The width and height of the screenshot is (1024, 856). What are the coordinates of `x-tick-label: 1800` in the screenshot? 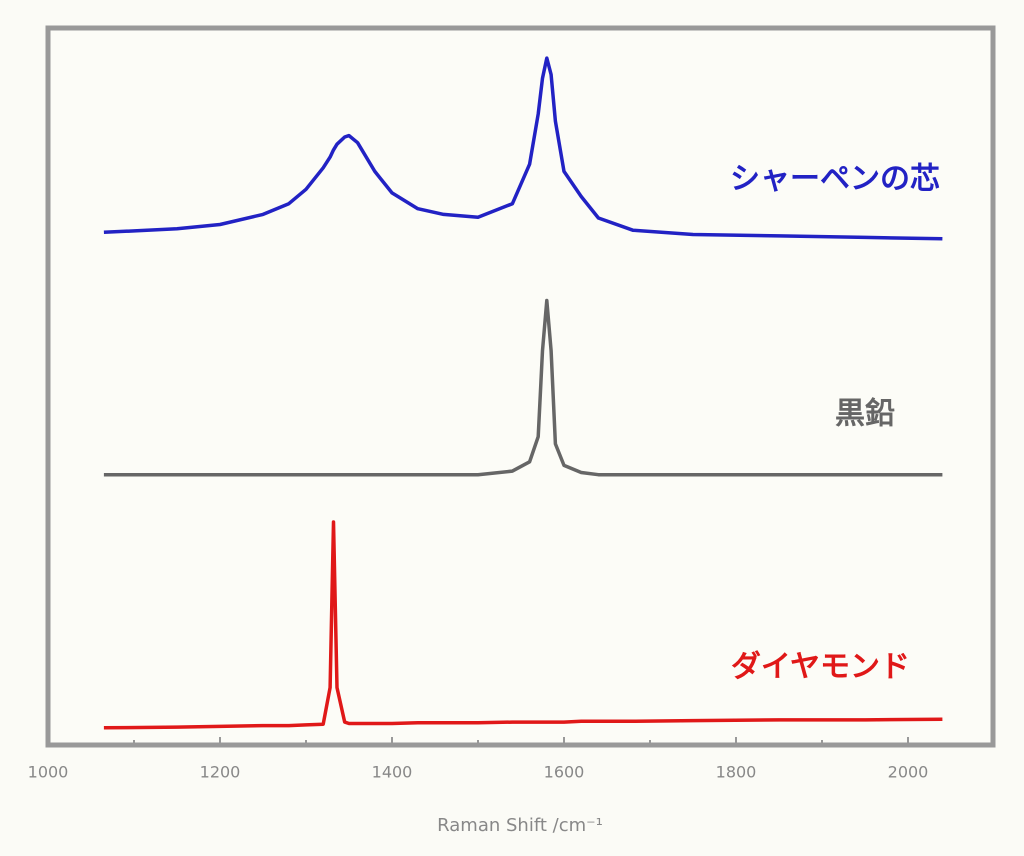 It's located at (736, 772).